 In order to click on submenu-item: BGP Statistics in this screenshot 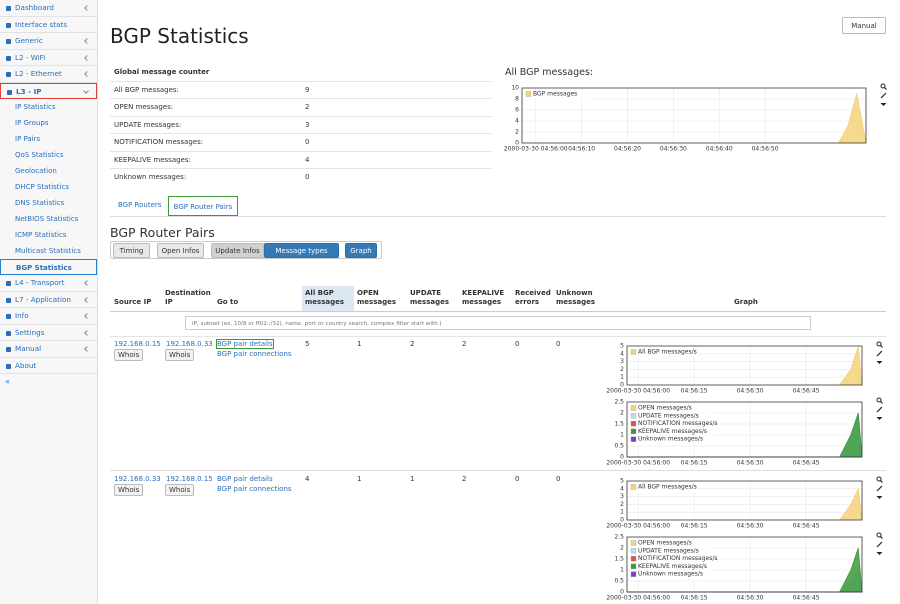, I will do `click(48, 267)`.